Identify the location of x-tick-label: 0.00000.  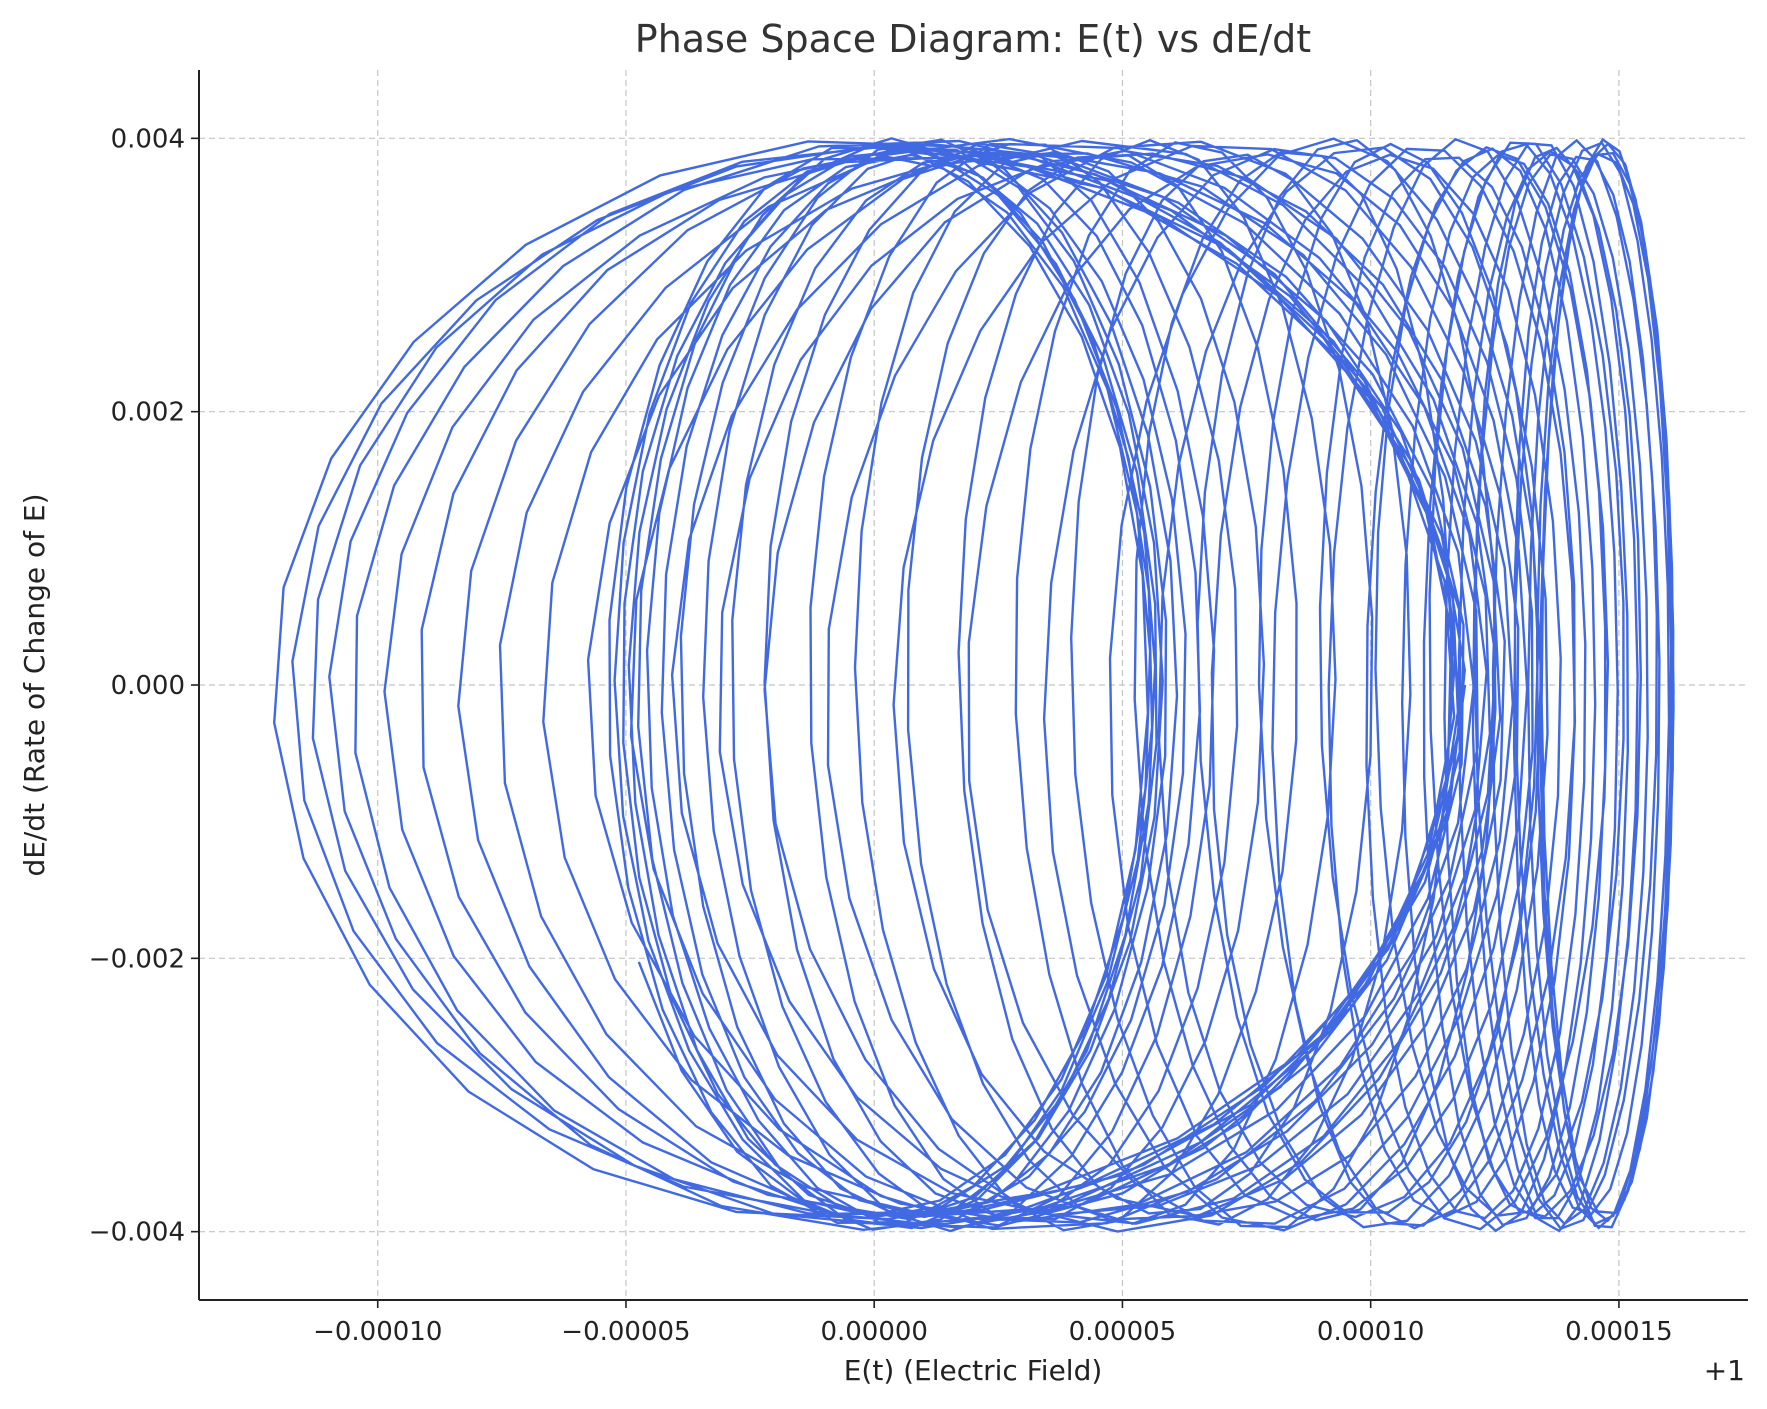
(874, 1332).